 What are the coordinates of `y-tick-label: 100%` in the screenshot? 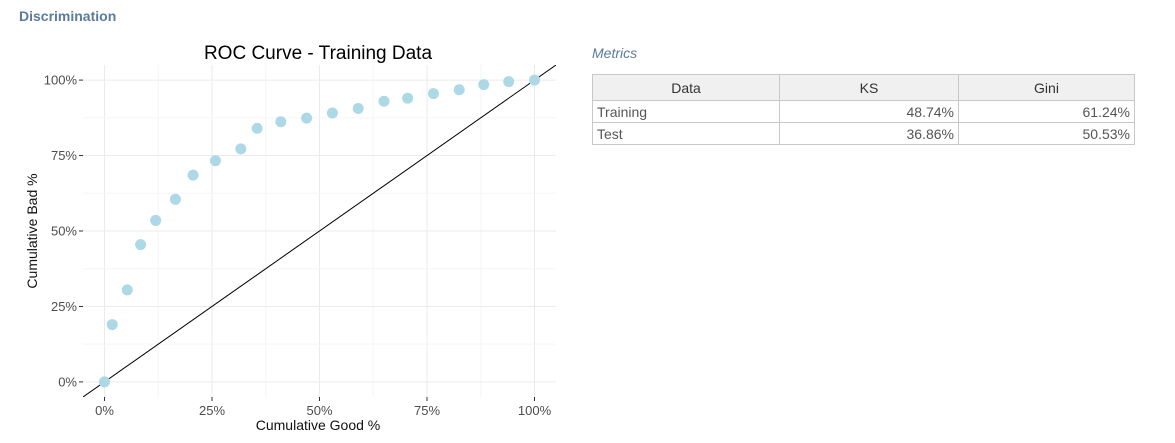 It's located at (61, 80).